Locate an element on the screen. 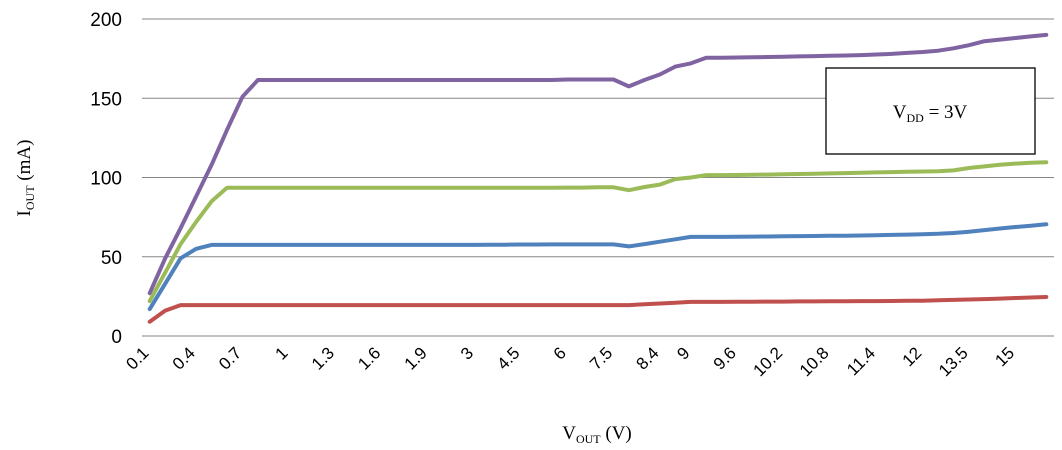 The width and height of the screenshot is (1062, 450). x-tick-label: 0.4 is located at coordinates (184, 358).